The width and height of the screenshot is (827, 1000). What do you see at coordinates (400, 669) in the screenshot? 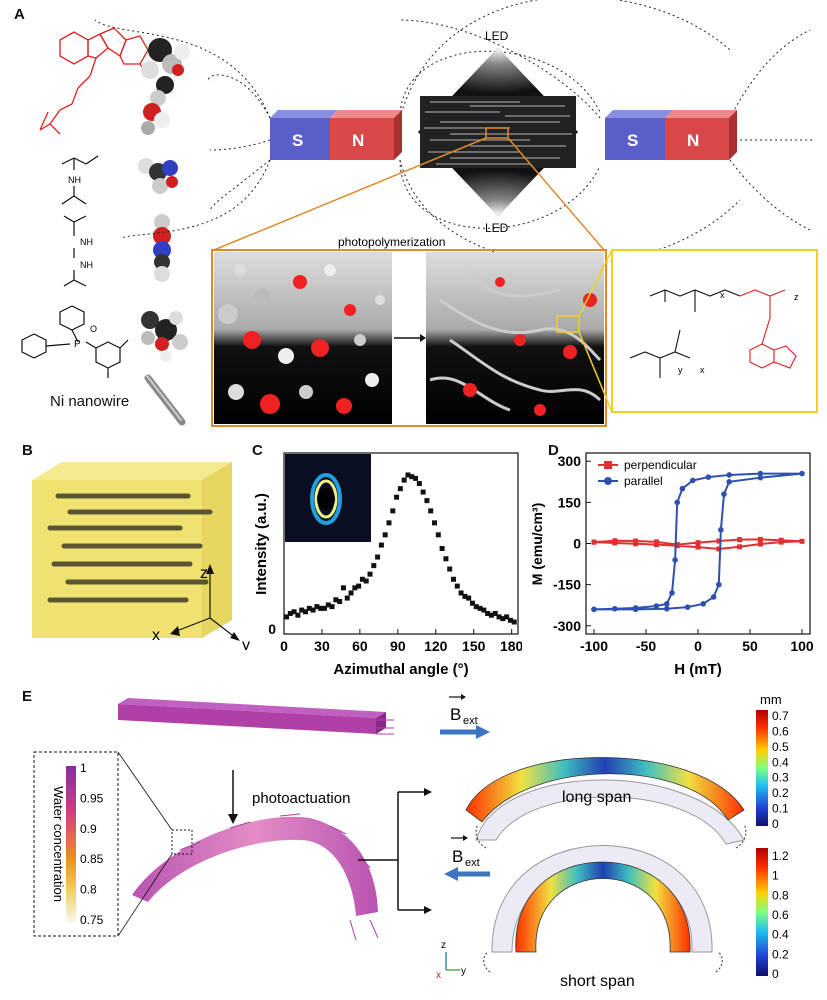
I see `c-xlabel: Azimuthal angle (°)` at bounding box center [400, 669].